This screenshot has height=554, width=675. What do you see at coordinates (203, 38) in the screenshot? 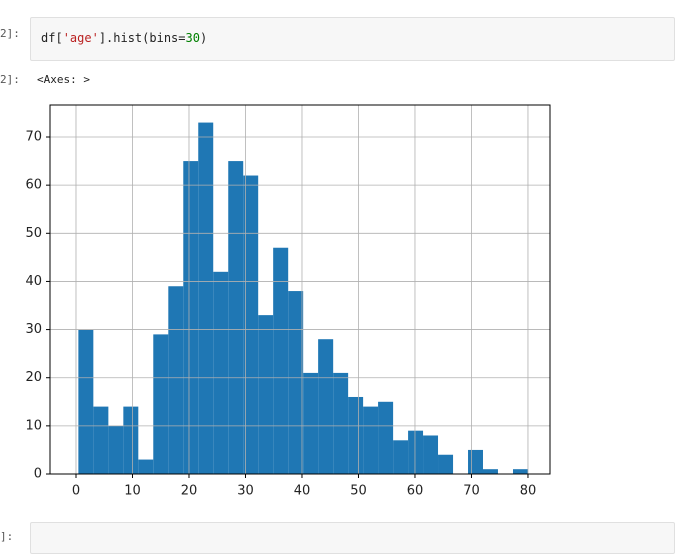
I see `code-token: )` at bounding box center [203, 38].